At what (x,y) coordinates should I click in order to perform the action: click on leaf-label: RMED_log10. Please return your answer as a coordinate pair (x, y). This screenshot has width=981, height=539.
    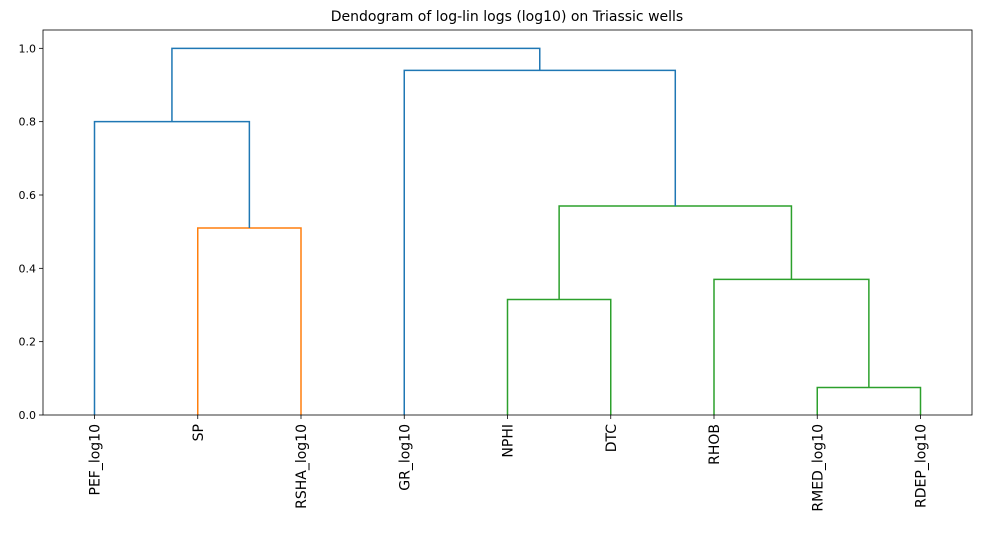
    Looking at the image, I should click on (818, 468).